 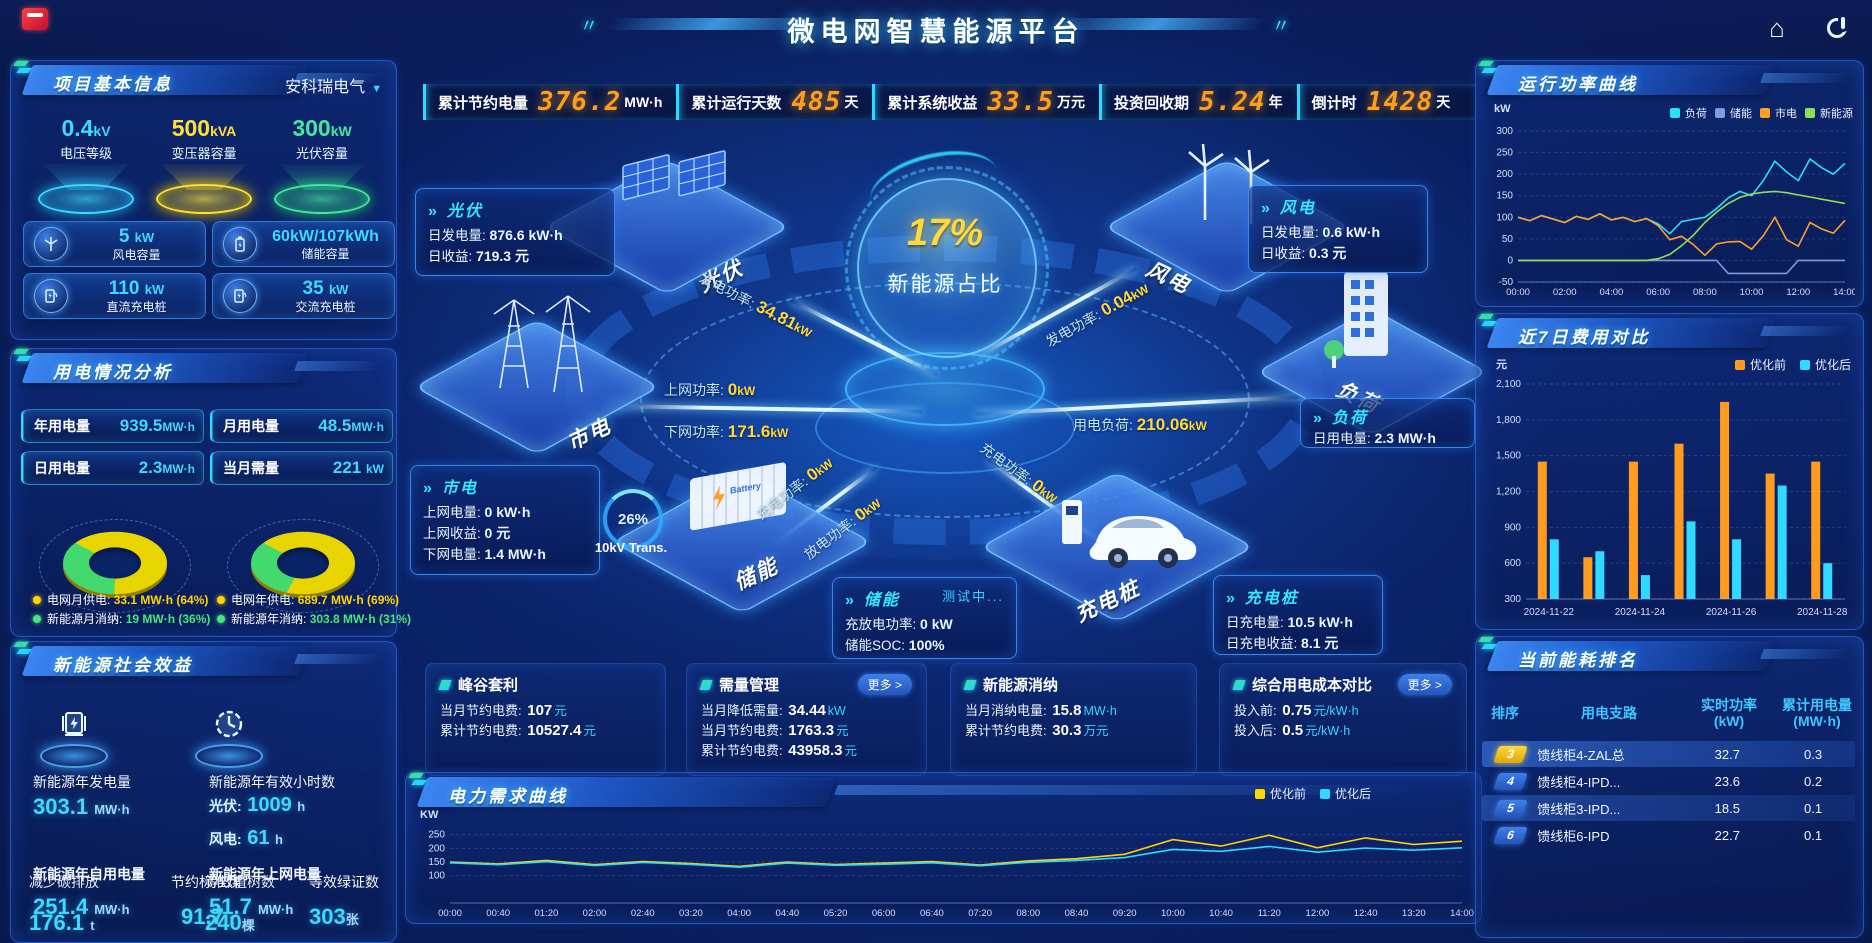 I want to click on info-label: 上网电量:, so click(x=452, y=512).